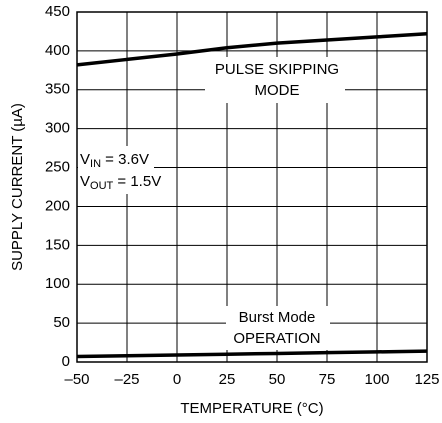  Describe the element at coordinates (426, 379) in the screenshot. I see `x-tick-label: 125` at that location.